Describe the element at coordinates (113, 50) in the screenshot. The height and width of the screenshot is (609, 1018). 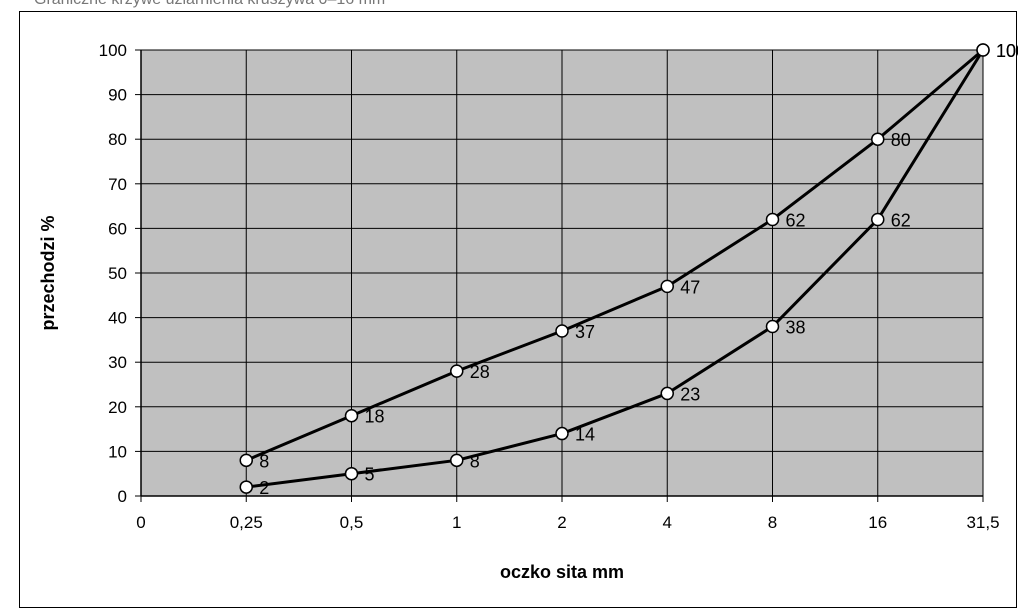
I see `y-tick-label: 100` at that location.